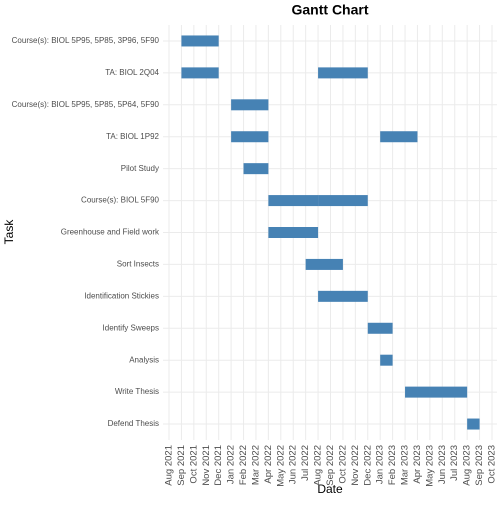 The width and height of the screenshot is (500, 505). Describe the element at coordinates (133, 423) in the screenshot. I see `y-tick-label: Defend Thesis` at that location.